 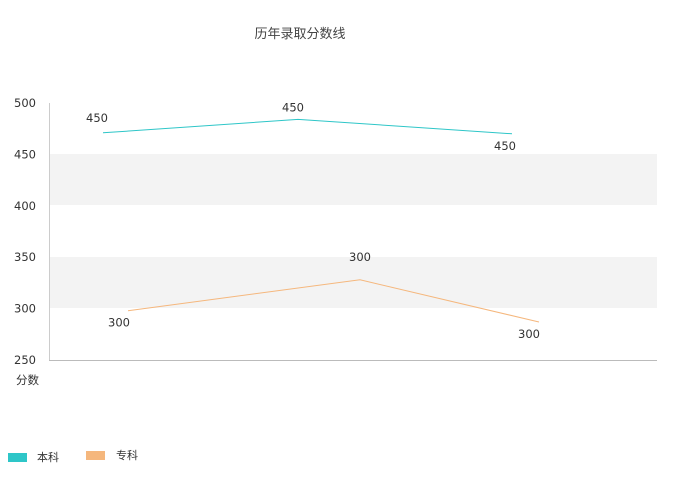 I want to click on chart-title: 历年录取分数线, so click(x=299, y=34).